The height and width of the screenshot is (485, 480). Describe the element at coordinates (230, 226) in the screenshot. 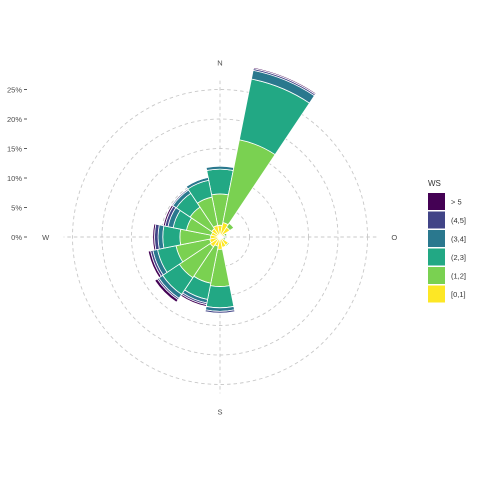

I see `bar-ne-segment` at that location.